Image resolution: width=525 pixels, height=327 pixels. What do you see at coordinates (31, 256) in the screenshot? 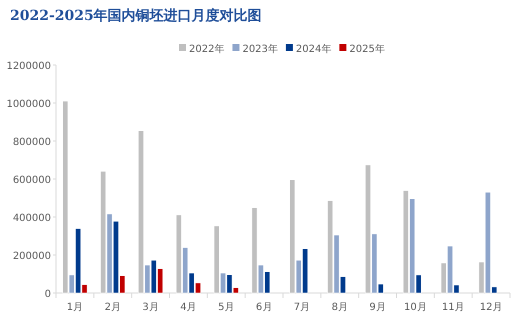
I see `y-tick-label: 200000` at bounding box center [31, 256].